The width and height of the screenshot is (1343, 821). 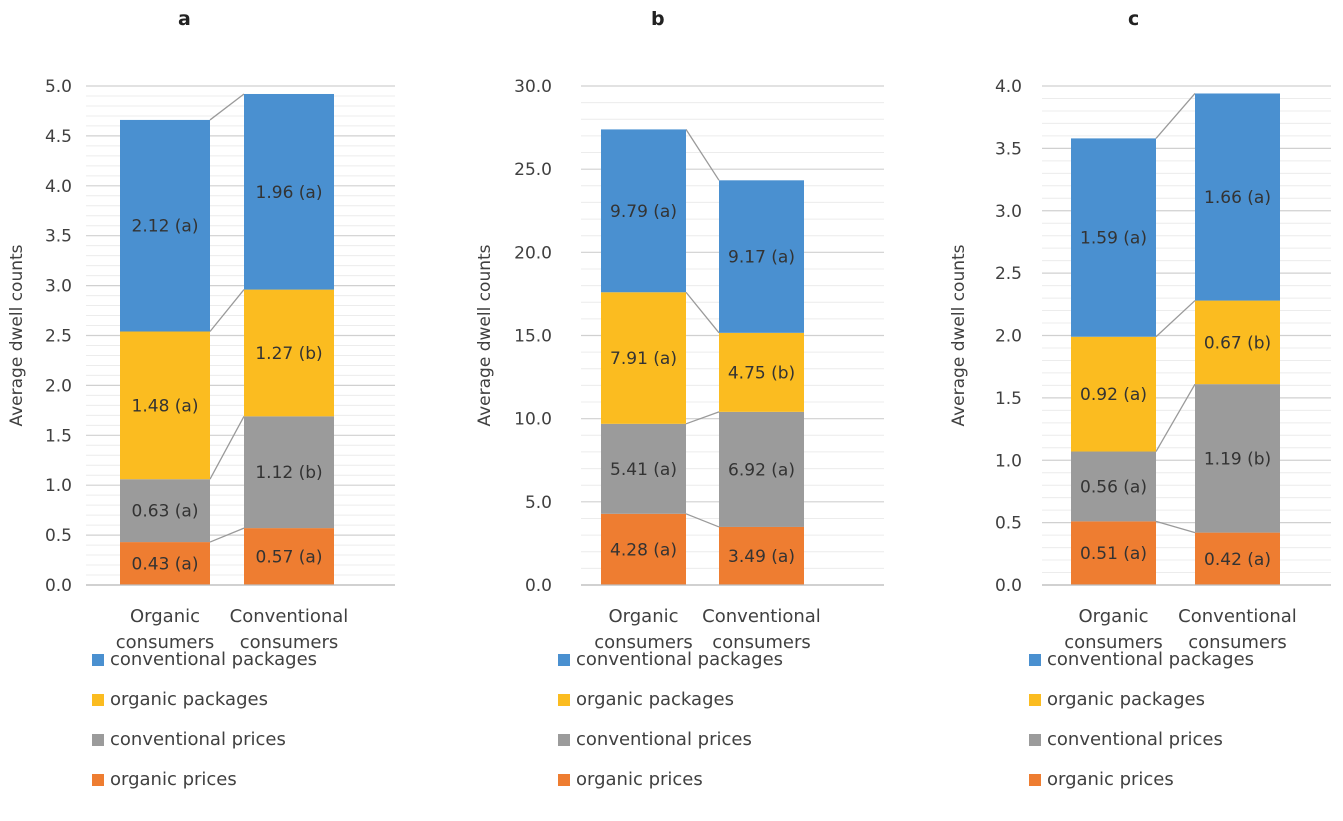 I want to click on data-label: 1.66 (a), so click(x=1237, y=198).